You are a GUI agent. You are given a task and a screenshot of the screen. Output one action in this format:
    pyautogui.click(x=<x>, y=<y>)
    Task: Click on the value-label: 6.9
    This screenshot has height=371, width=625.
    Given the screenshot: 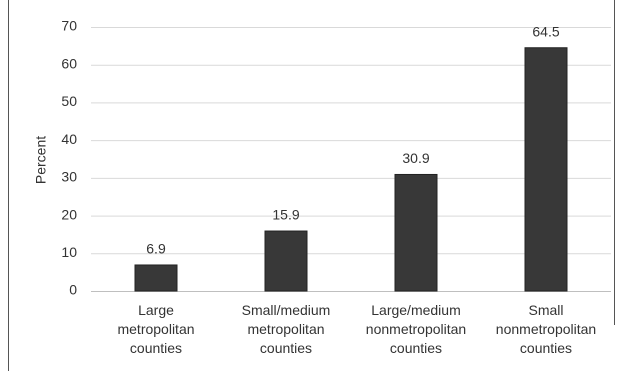 What is the action you would take?
    pyautogui.click(x=156, y=249)
    